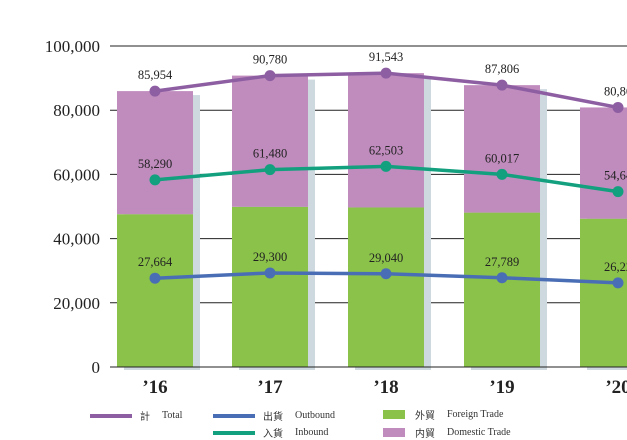 The height and width of the screenshot is (440, 627). Describe the element at coordinates (72, 207) in the screenshot. I see `y-tick-labels: 0 20,000 40,000 60,000 80,000 100,000` at that location.